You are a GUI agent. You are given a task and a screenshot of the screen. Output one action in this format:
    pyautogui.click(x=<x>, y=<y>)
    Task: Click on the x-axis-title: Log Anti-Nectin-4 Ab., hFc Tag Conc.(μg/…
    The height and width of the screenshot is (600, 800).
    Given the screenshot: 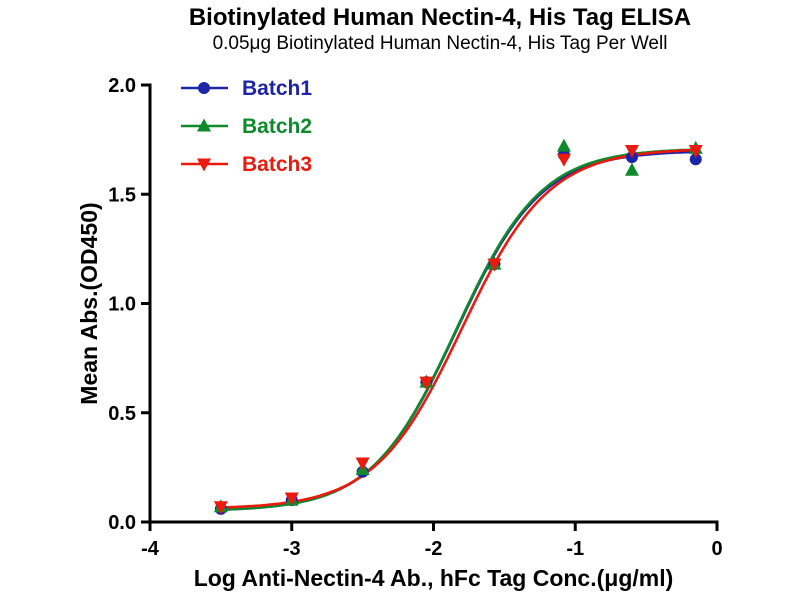 What is the action you would take?
    pyautogui.click(x=434, y=578)
    